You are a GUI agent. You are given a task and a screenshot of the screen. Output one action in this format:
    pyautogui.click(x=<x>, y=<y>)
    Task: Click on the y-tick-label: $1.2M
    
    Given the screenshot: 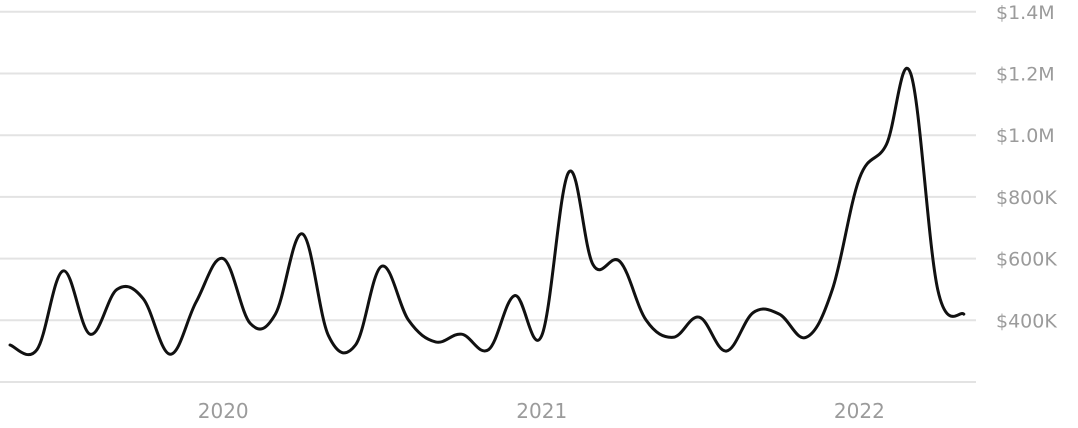 What is the action you would take?
    pyautogui.click(x=1025, y=75)
    